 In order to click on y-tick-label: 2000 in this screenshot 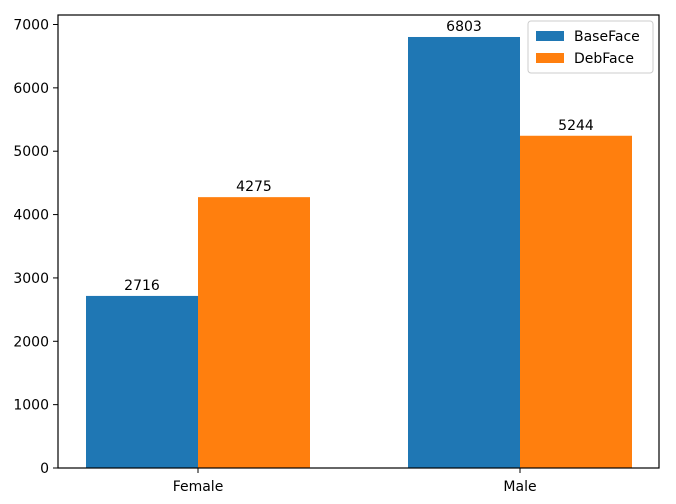, I will do `click(31, 342)`.